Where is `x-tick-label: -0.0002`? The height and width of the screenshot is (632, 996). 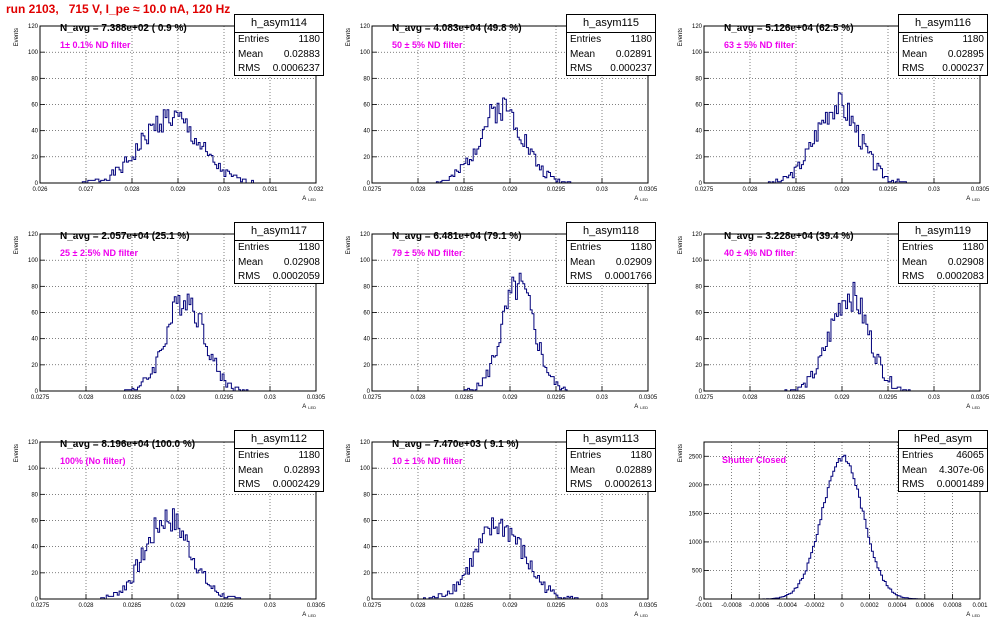
x-tick-label: -0.0002 is located at coordinates (814, 606).